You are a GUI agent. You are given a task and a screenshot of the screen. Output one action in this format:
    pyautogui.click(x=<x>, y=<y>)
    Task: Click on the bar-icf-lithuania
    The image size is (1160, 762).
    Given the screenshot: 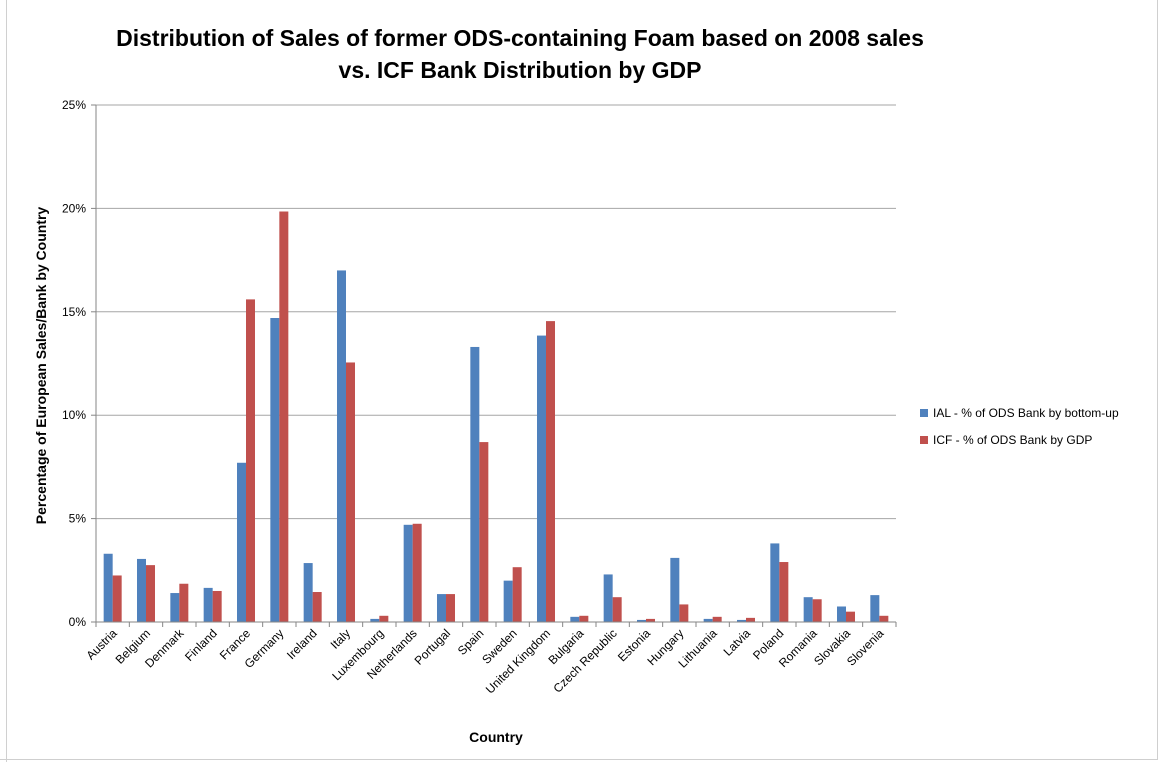 What is the action you would take?
    pyautogui.click(x=717, y=619)
    